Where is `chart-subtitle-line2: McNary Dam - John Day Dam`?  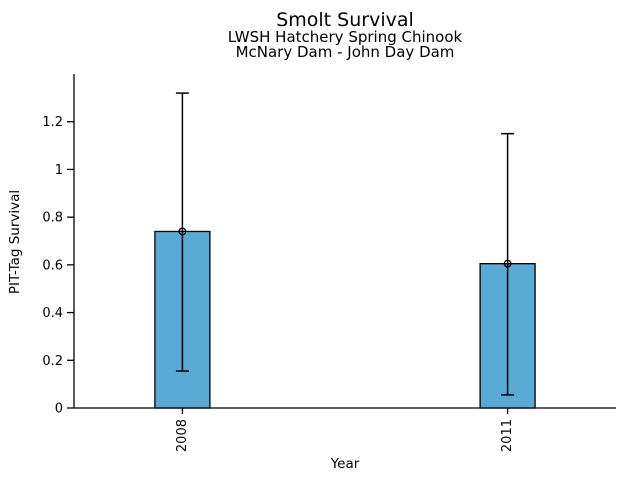 chart-subtitle-line2: McNary Dam - John Day Dam is located at coordinates (345, 52).